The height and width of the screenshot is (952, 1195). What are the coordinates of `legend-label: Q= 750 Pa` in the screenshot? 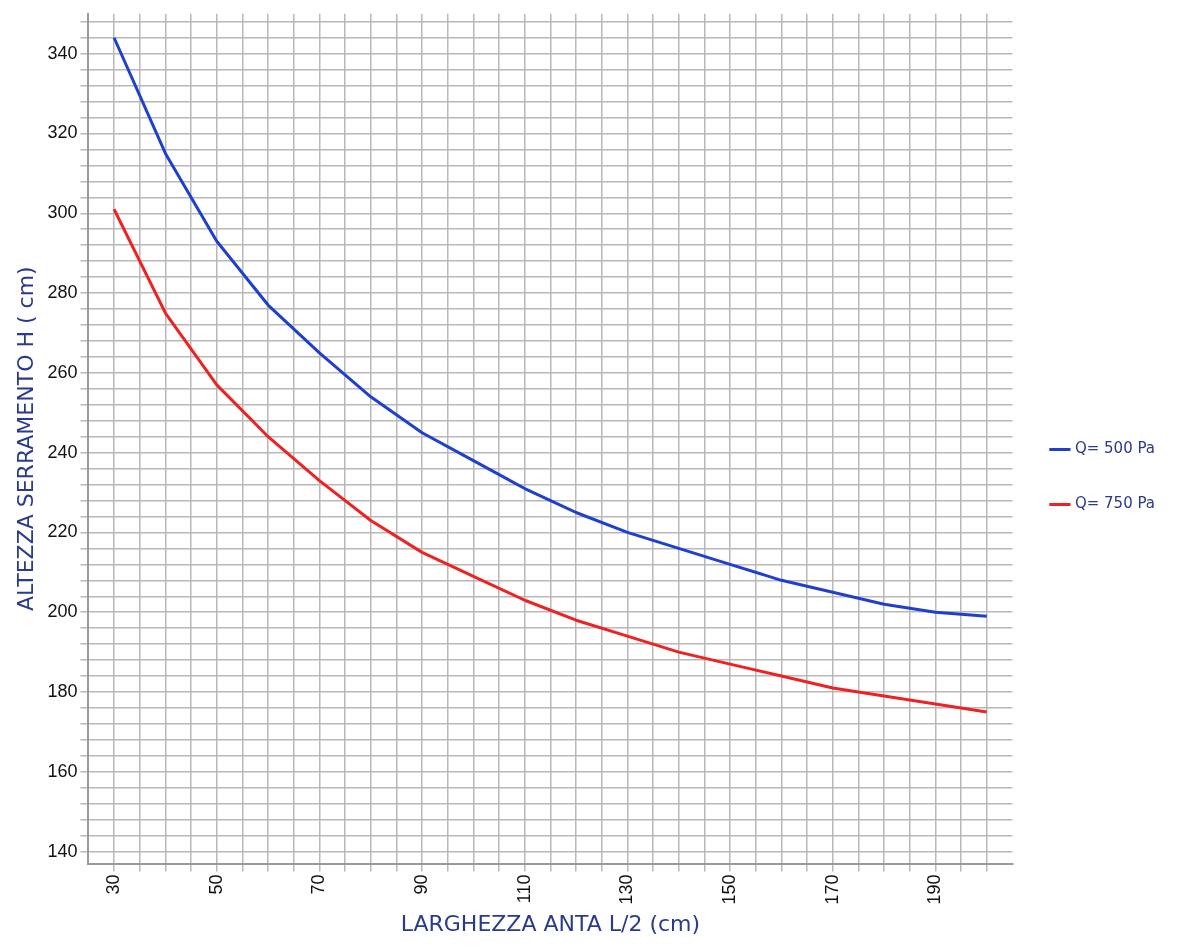 It's located at (1114, 503).